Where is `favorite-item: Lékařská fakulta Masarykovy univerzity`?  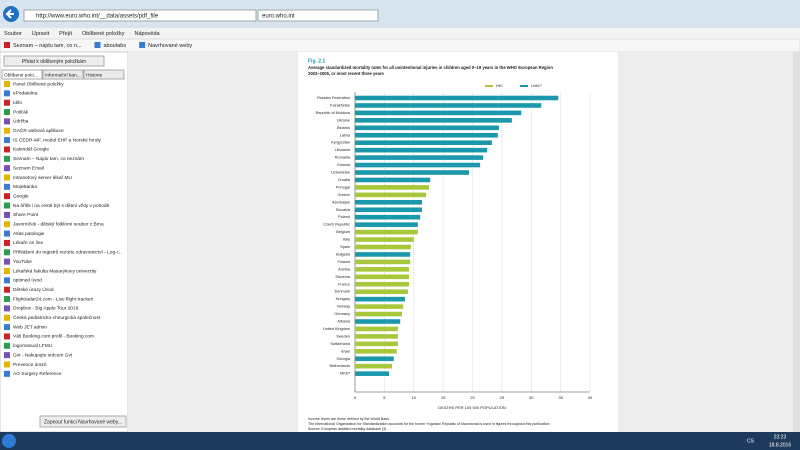
favorite-item: Lékařská fakulta Masarykovy univerzity is located at coordinates (55, 271).